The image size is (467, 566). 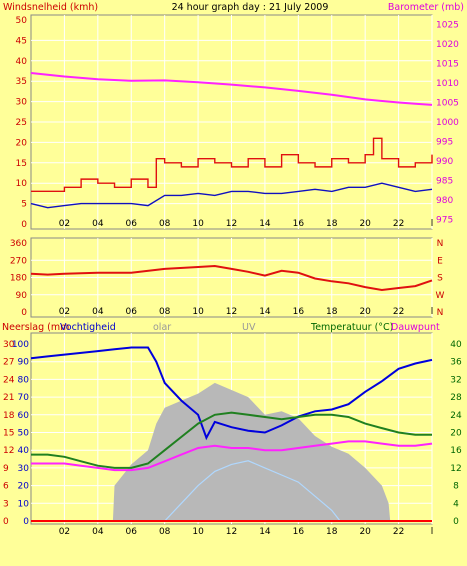 I want to click on direction-x-tick-label: 14, so click(x=265, y=312).